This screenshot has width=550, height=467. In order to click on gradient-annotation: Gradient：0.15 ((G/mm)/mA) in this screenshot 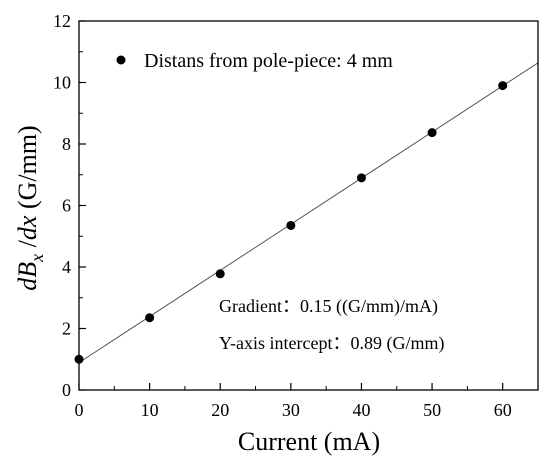, I will do `click(328, 306)`.